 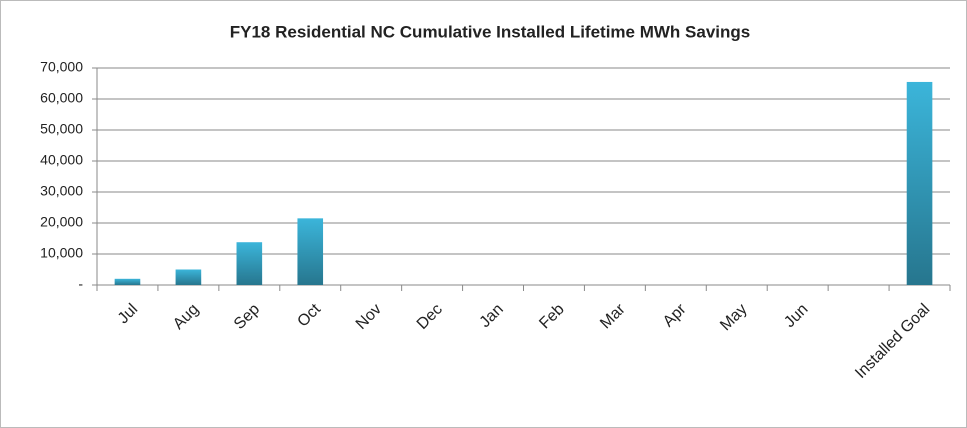 What do you see at coordinates (61, 253) in the screenshot?
I see `y-tick-label: 10,000` at bounding box center [61, 253].